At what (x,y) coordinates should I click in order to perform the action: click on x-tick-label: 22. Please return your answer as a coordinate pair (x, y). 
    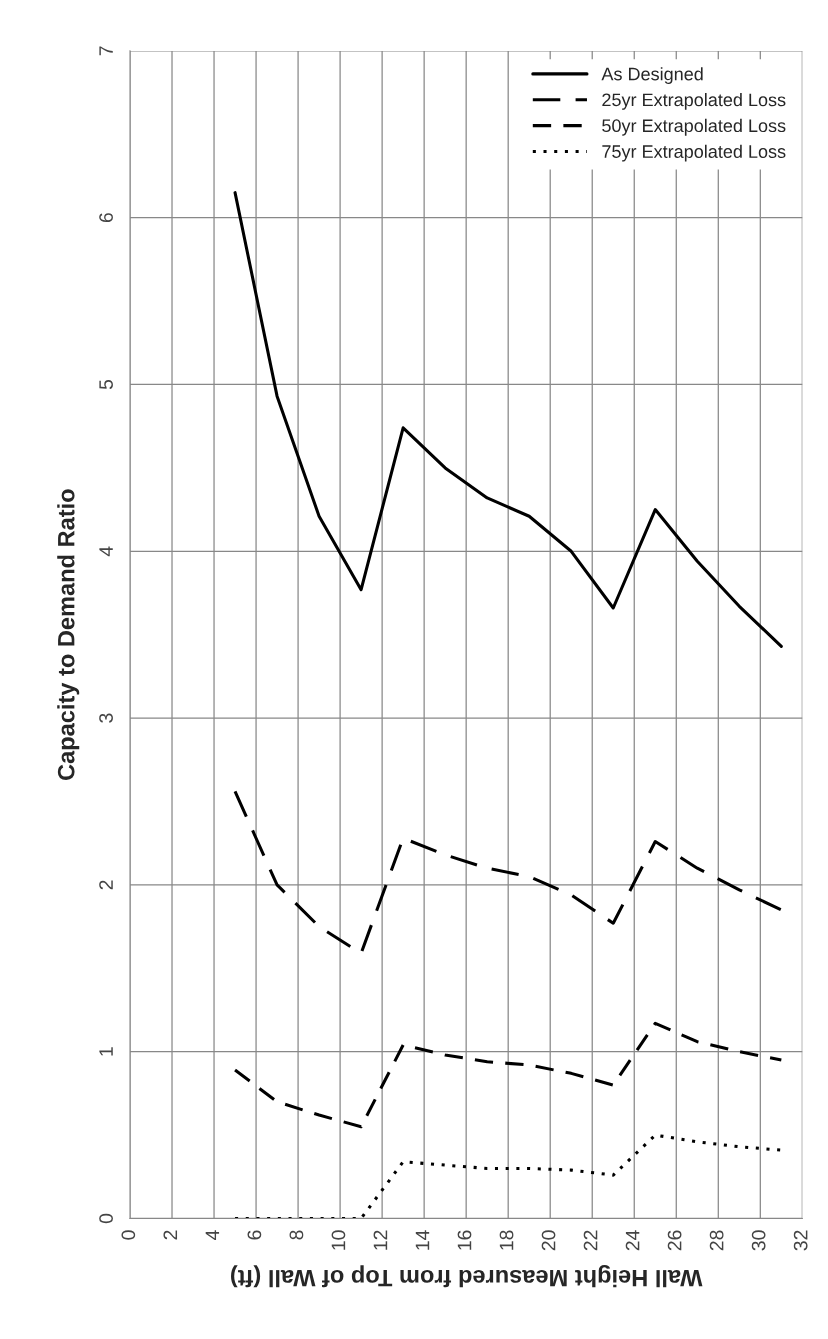
    Looking at the image, I should click on (590, 1240).